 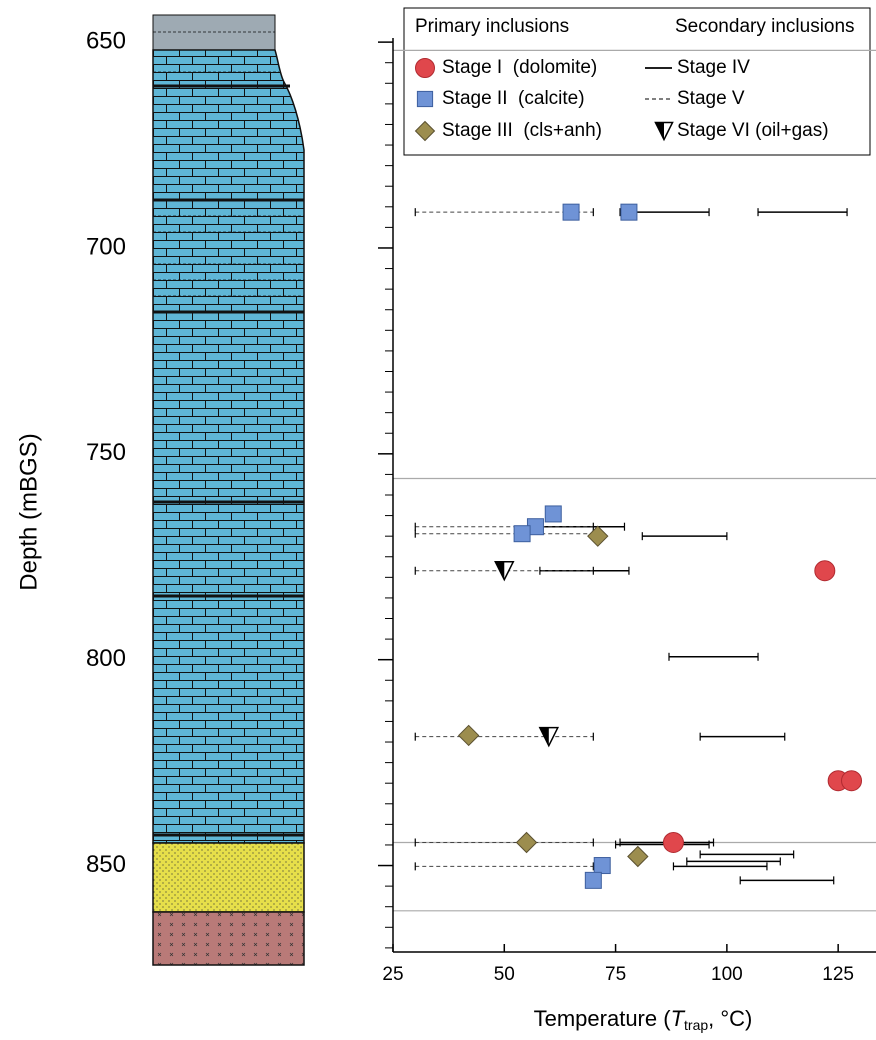 What do you see at coordinates (106, 864) in the screenshot?
I see `y-tick-label: 850` at bounding box center [106, 864].